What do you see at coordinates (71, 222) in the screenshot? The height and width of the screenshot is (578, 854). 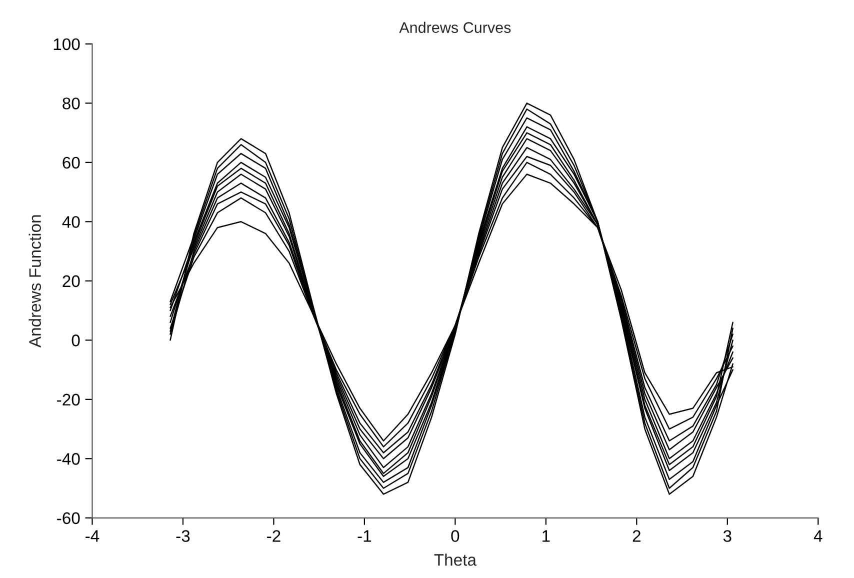 I see `y-tick-label: 40` at bounding box center [71, 222].